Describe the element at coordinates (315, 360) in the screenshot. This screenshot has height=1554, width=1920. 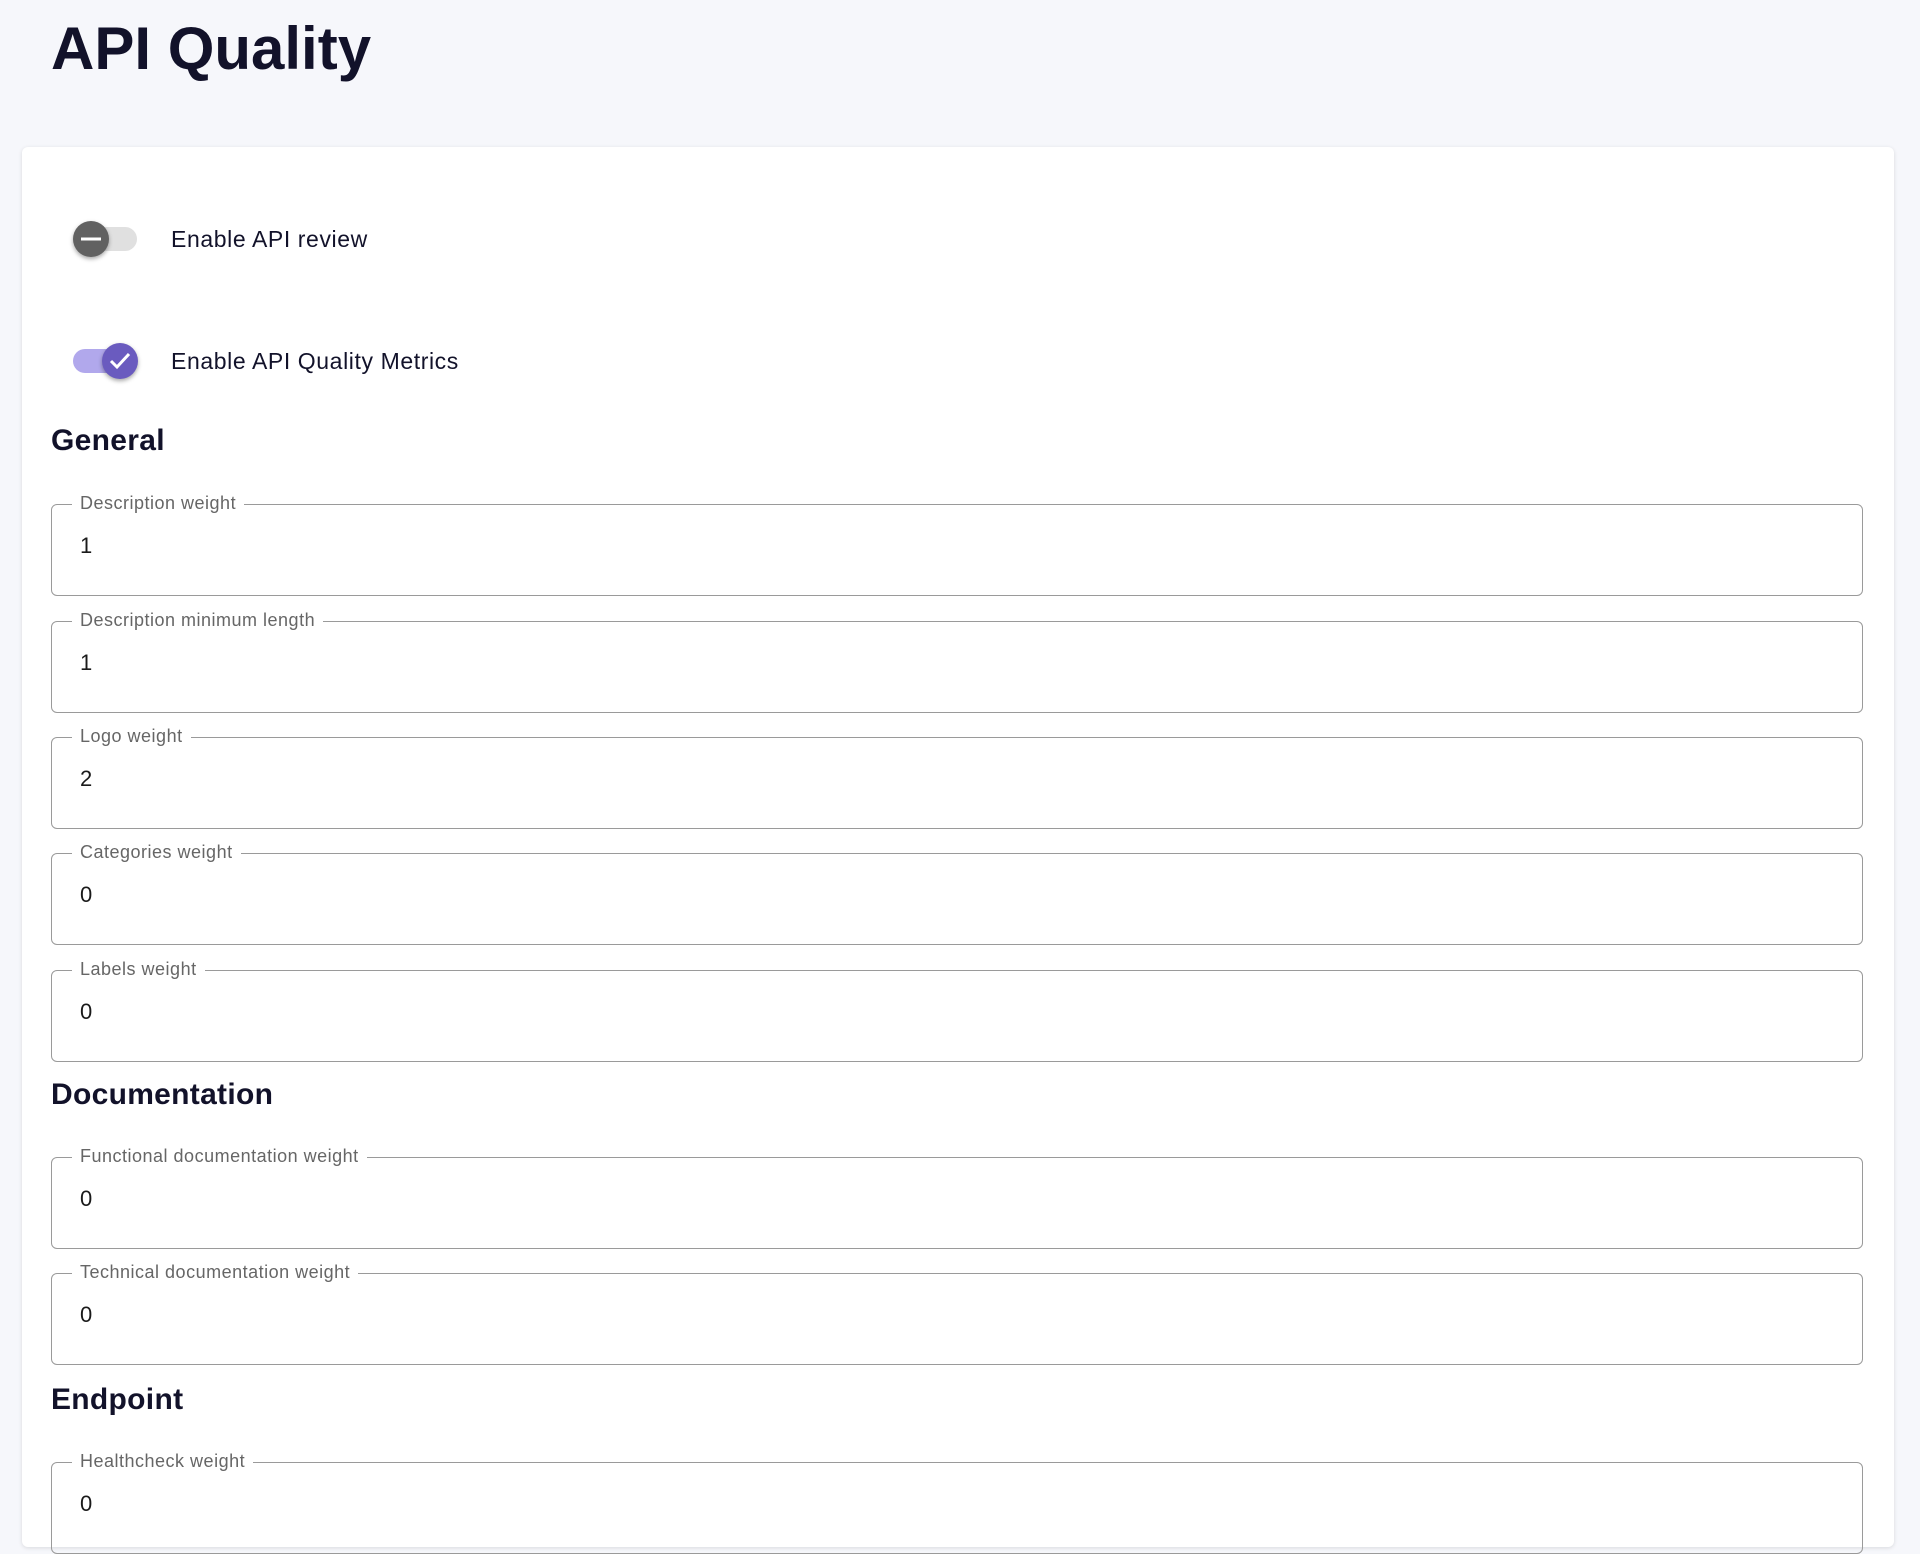
I see `toggle-label: Enable API Quality Metrics` at that location.